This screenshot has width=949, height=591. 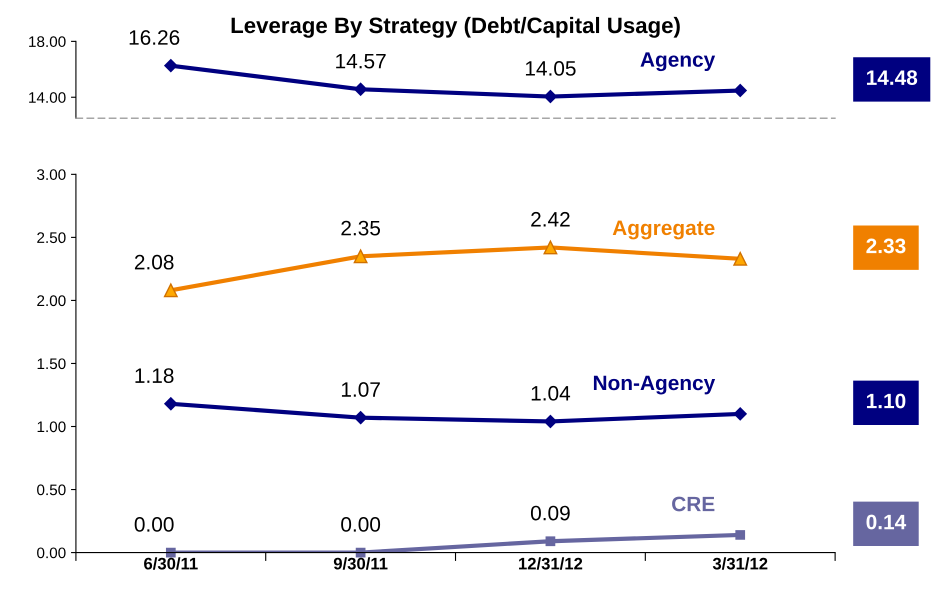 I want to click on chart-title: Leverage By Strategy (Debt/Capital Usage), so click(x=456, y=27).